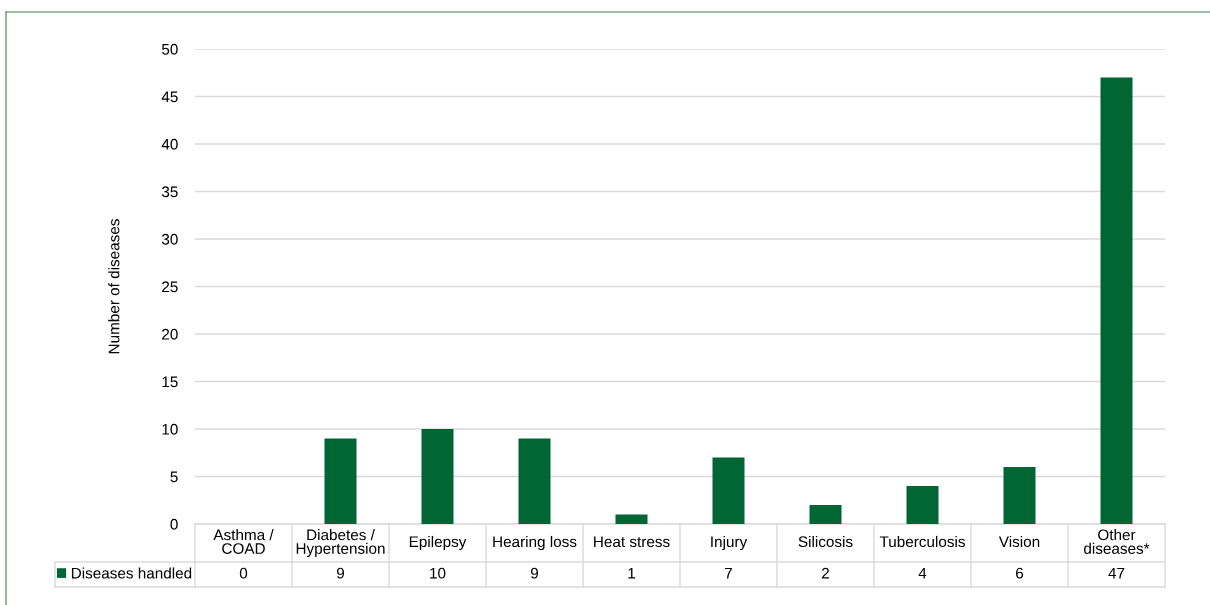  I want to click on x-tick-label: Silicosis, so click(825, 541).